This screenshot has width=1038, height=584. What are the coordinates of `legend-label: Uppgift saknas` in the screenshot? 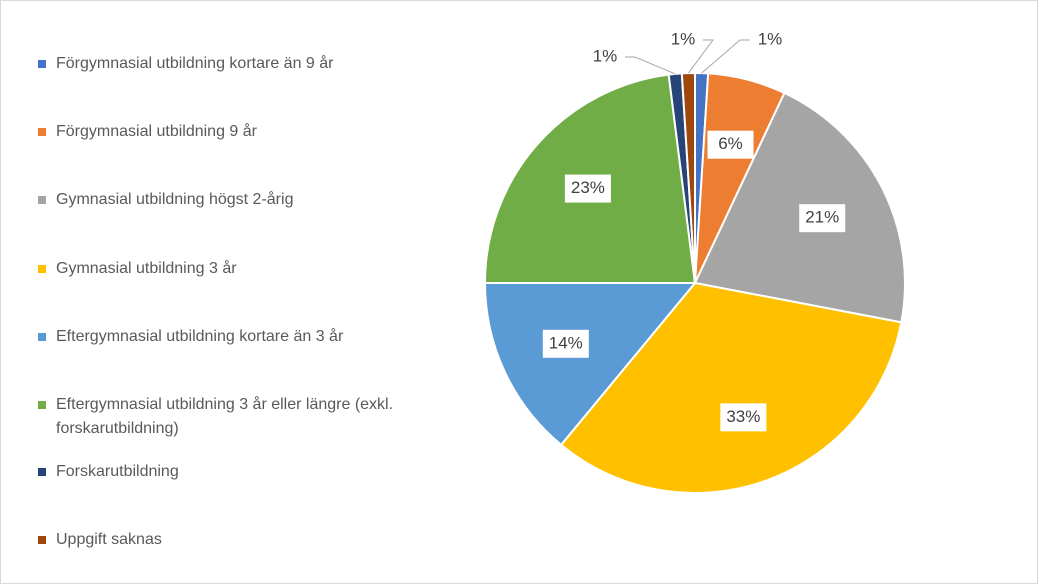 It's located at (109, 539).